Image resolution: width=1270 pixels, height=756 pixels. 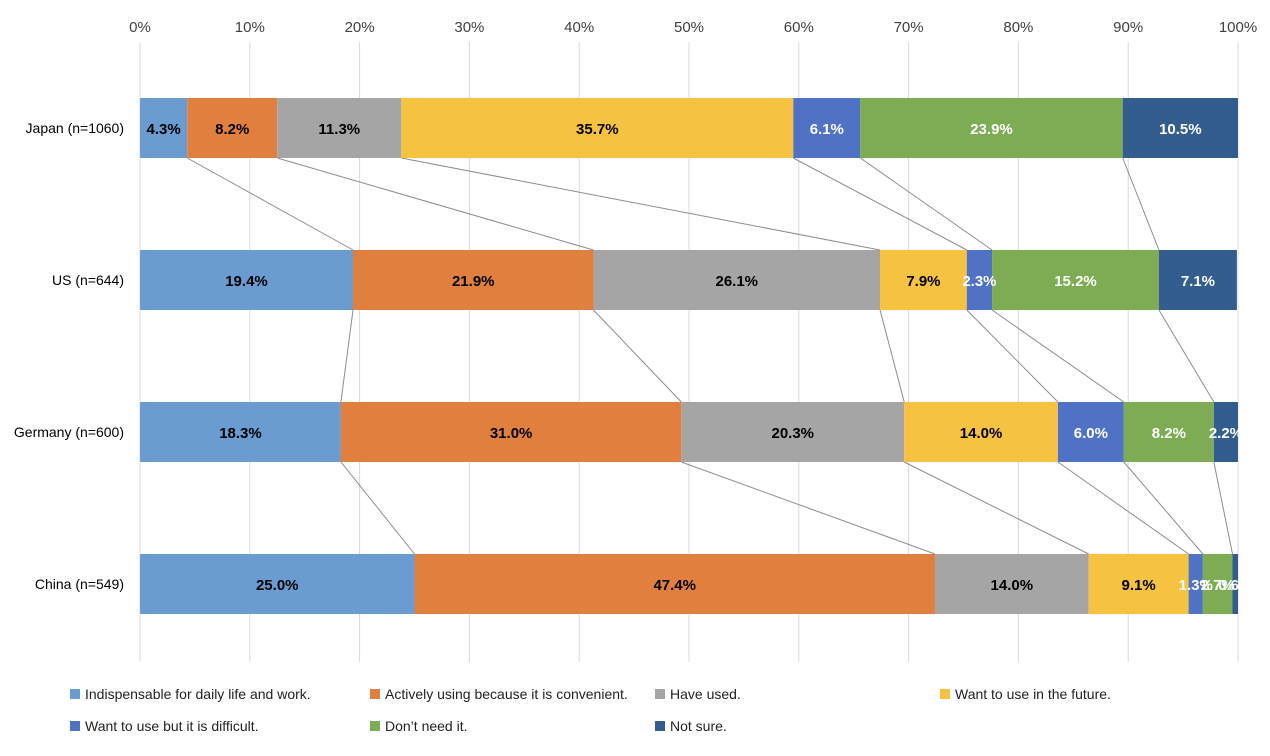 I want to click on data-label: 7.9%, so click(x=923, y=281).